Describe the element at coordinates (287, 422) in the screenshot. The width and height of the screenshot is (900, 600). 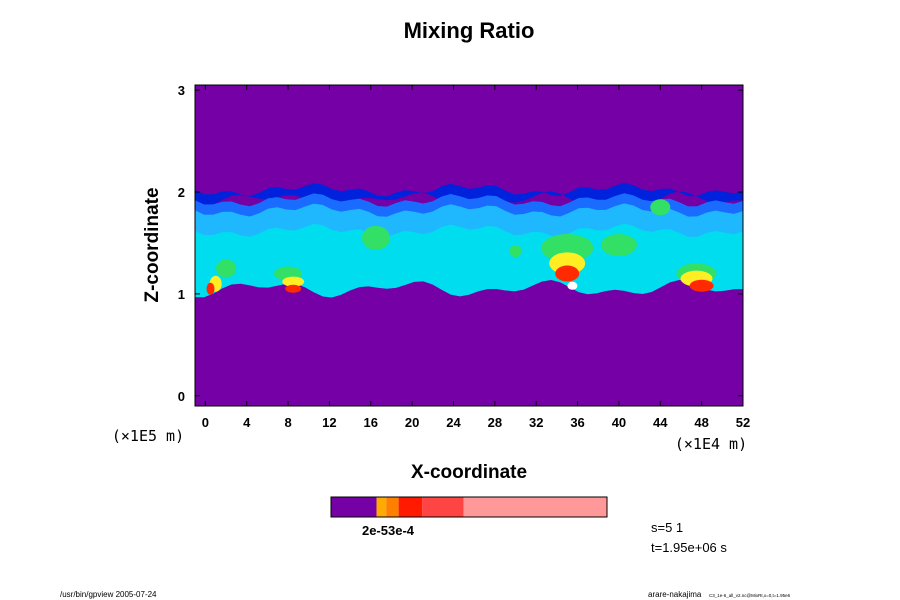
I see `x-tick-label: 8` at that location.